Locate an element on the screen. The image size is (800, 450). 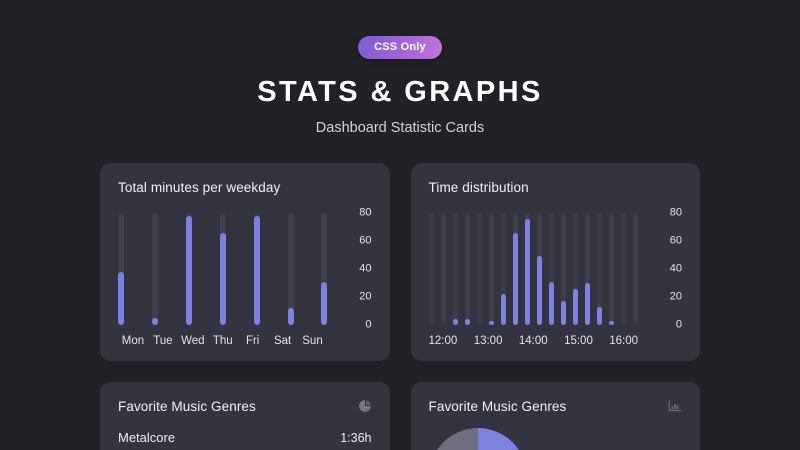
weekday-bar-chart: 80 60 40 20 0 is located at coordinates (245, 268).